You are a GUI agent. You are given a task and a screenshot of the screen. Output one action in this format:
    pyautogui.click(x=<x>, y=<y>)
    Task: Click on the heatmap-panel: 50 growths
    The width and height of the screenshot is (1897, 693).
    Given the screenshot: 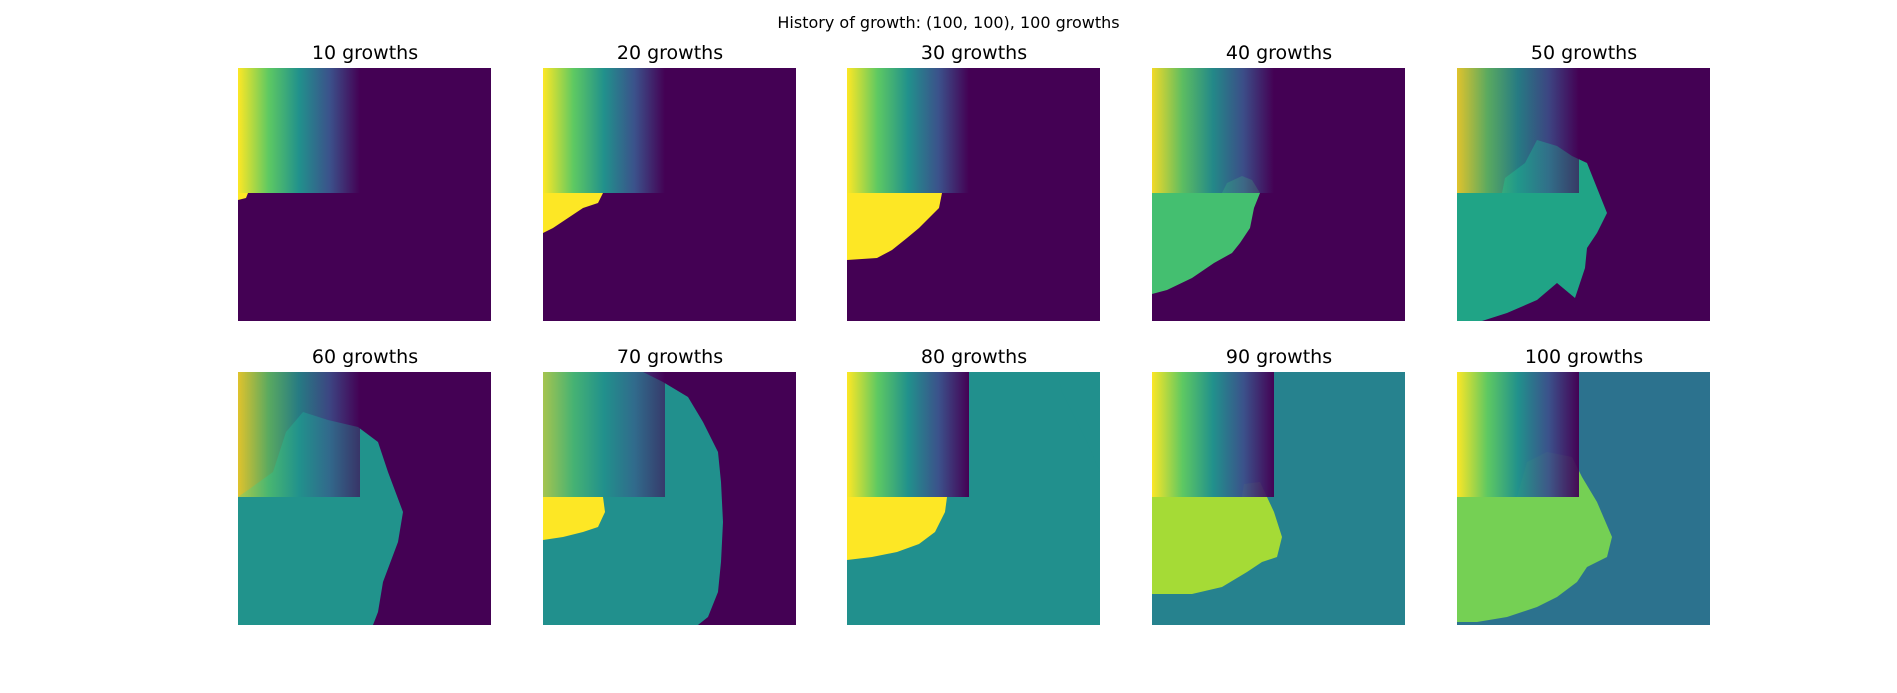 What is the action you would take?
    pyautogui.click(x=1583, y=181)
    